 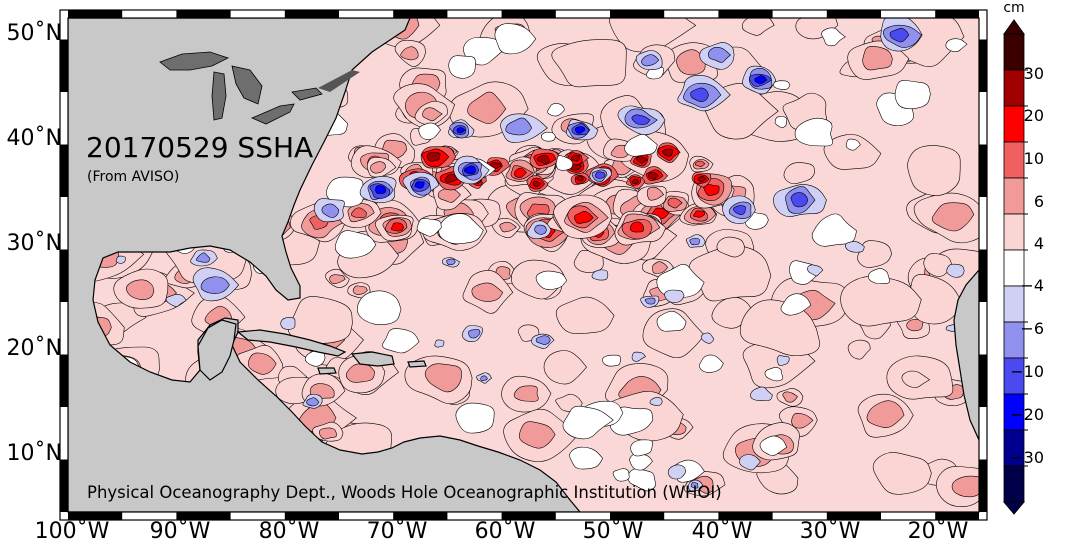 What do you see at coordinates (241, 88) in the screenshot?
I see `great-lakes` at bounding box center [241, 88].